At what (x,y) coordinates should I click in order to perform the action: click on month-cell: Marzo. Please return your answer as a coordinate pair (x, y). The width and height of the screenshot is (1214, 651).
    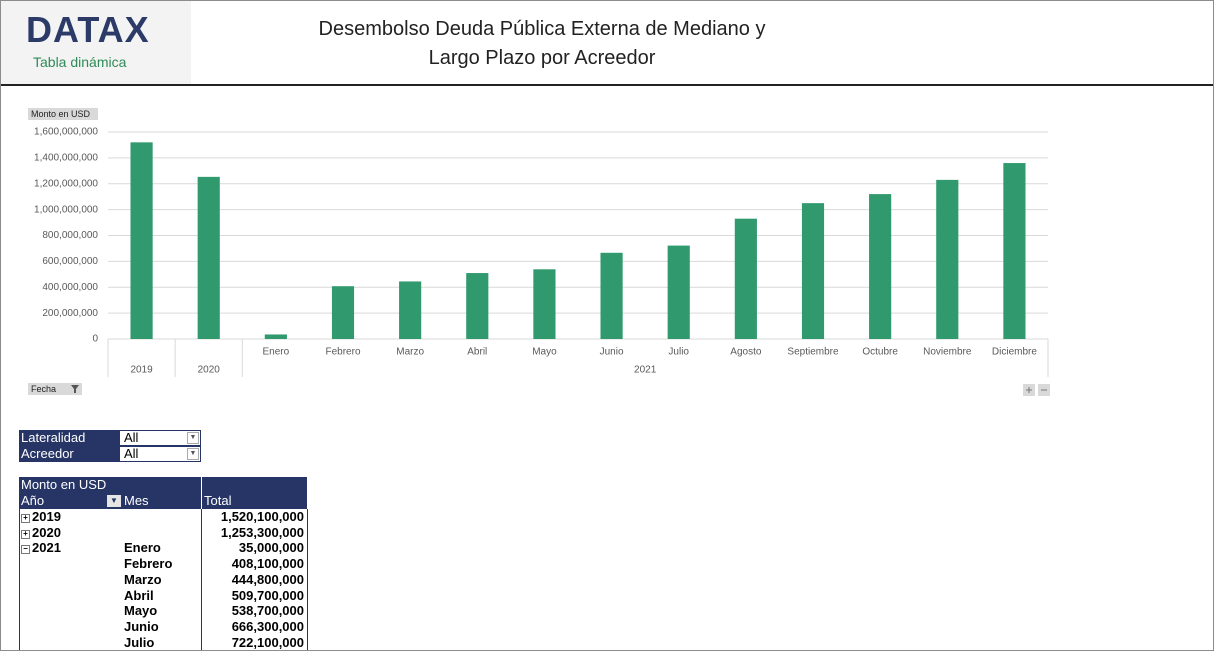
    Looking at the image, I should click on (143, 579).